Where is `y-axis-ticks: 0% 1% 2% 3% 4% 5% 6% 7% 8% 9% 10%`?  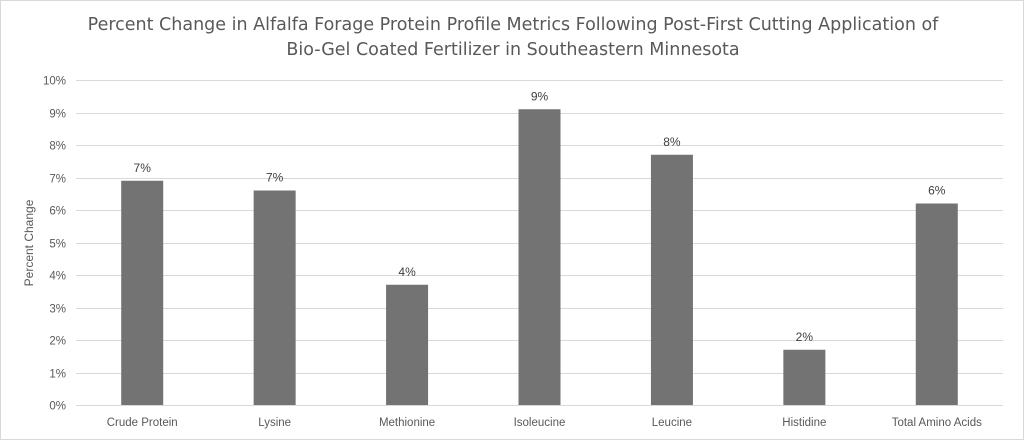 y-axis-ticks: 0% 1% 2% 3% 4% 5% 6% 7% 8% 9% 10% is located at coordinates (54, 244).